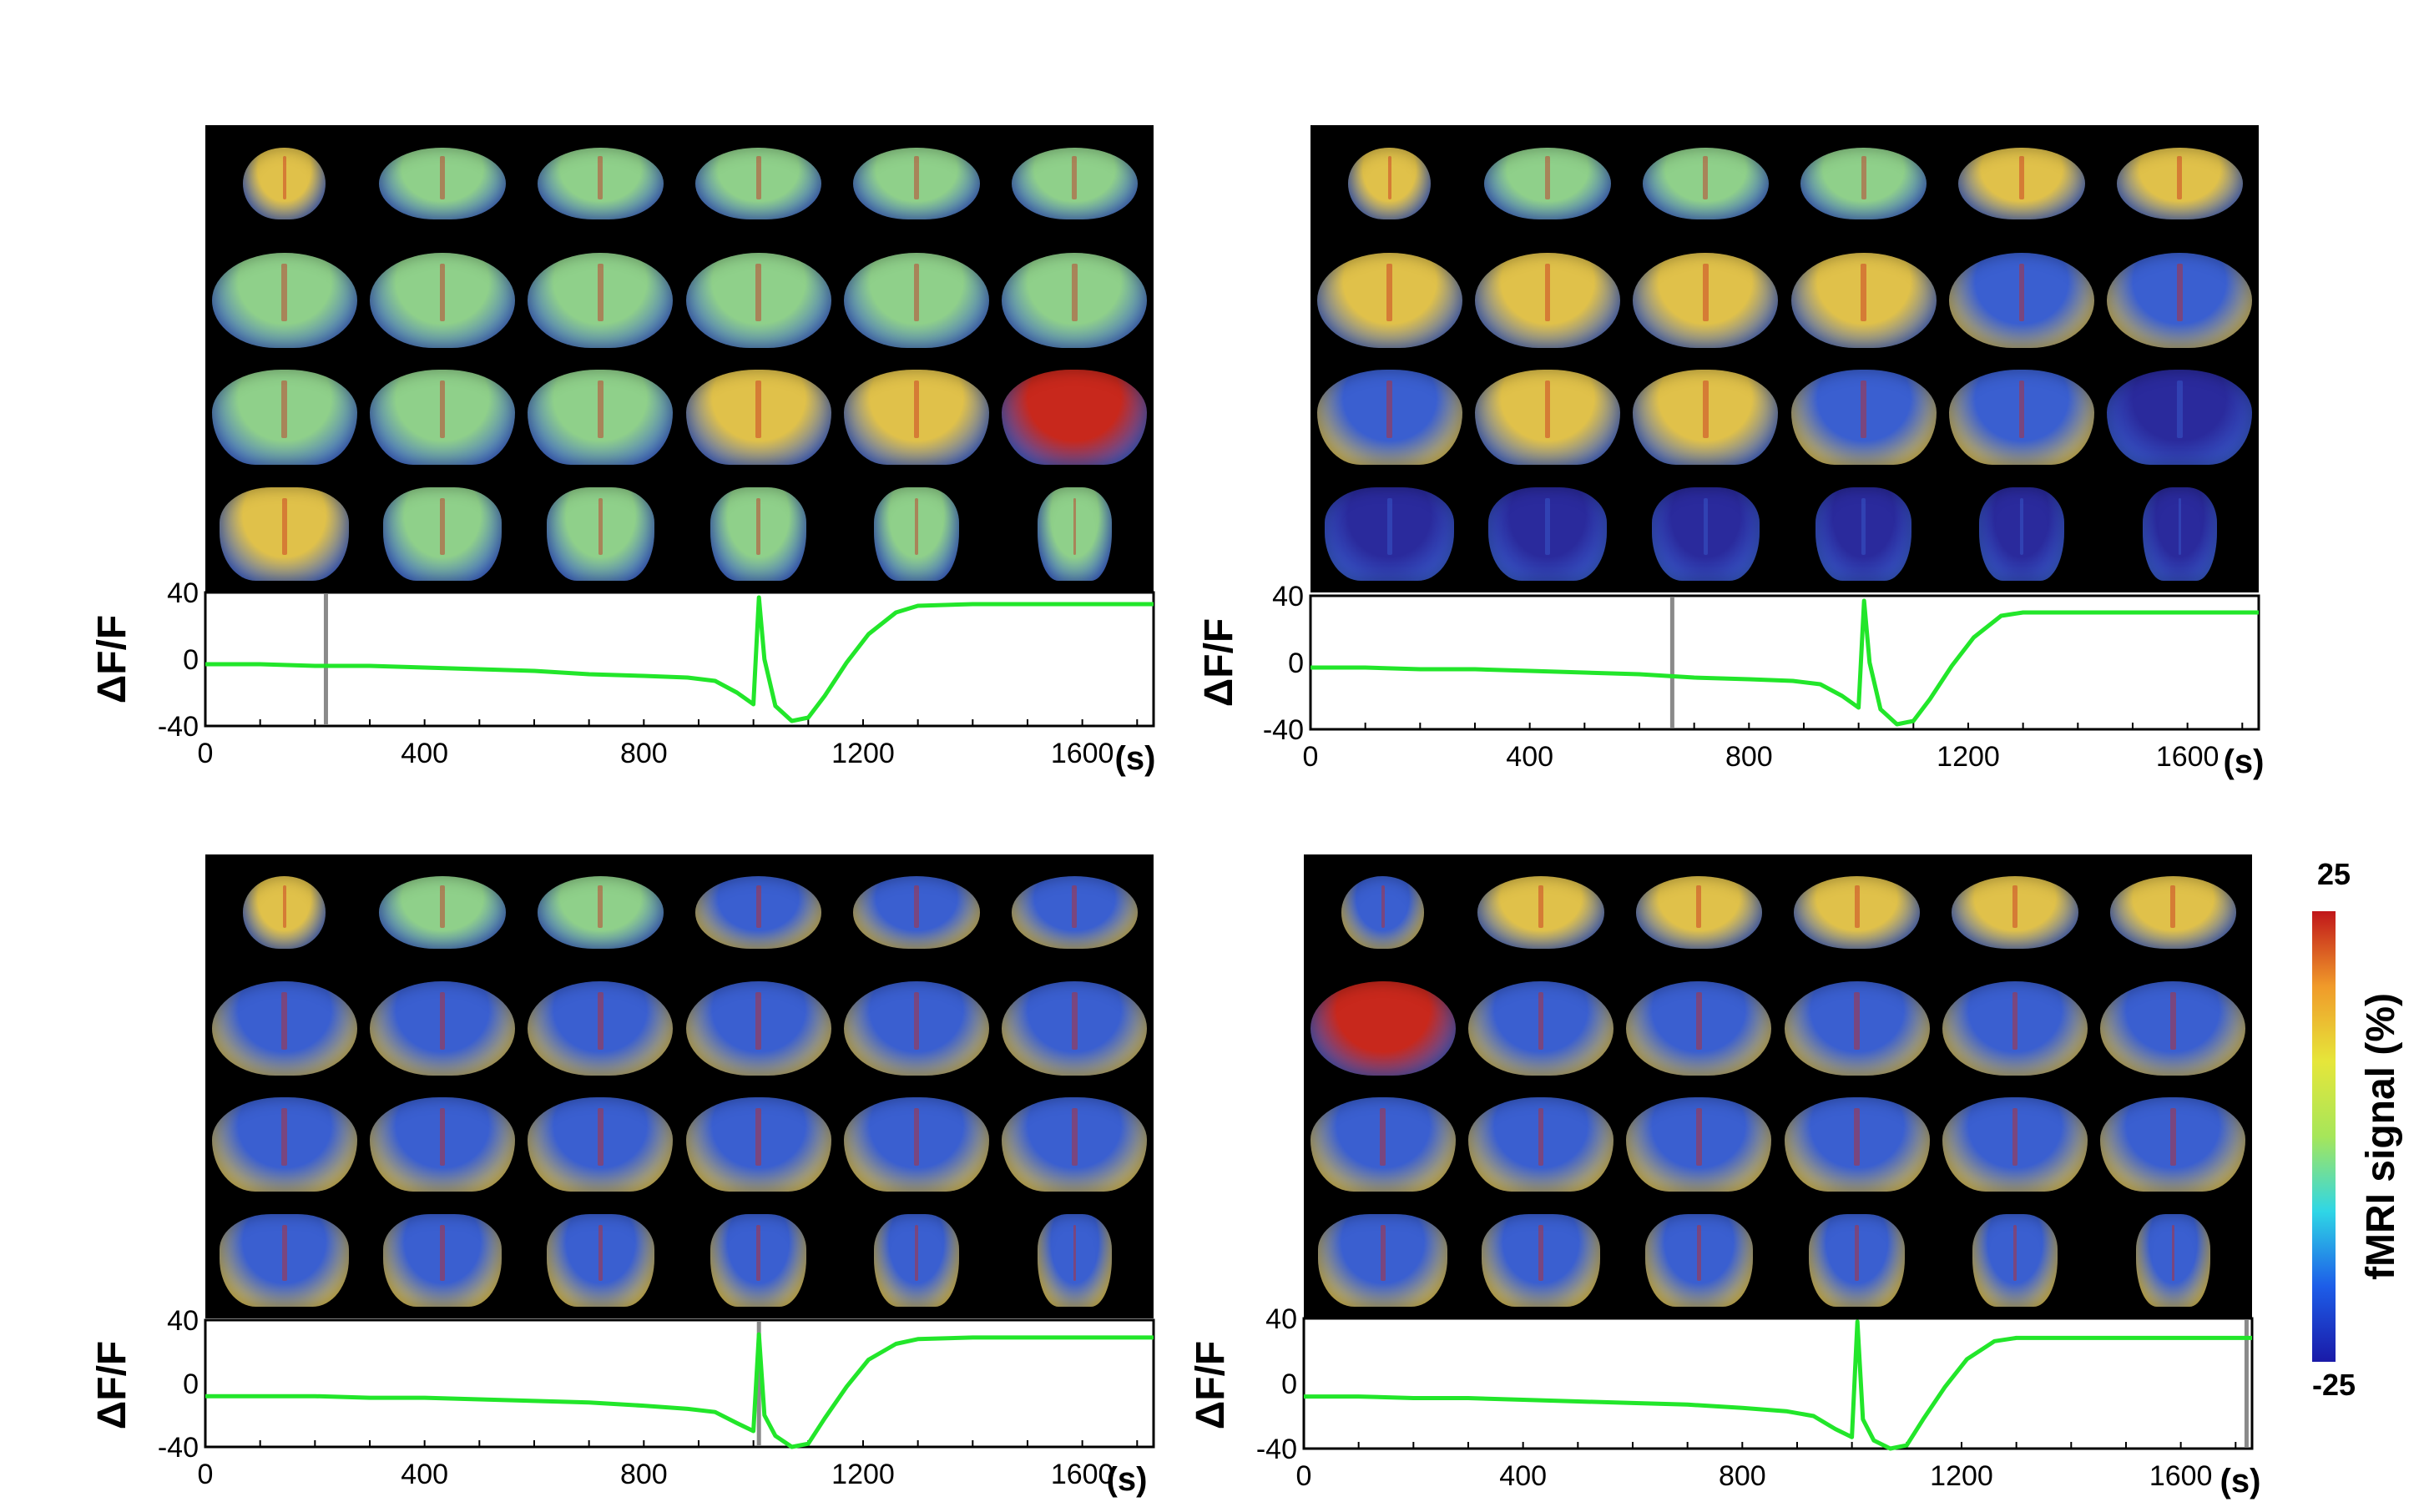 This screenshot has height=1512, width=2424. What do you see at coordinates (1749, 757) in the screenshot?
I see `x-tick-label: 800` at bounding box center [1749, 757].